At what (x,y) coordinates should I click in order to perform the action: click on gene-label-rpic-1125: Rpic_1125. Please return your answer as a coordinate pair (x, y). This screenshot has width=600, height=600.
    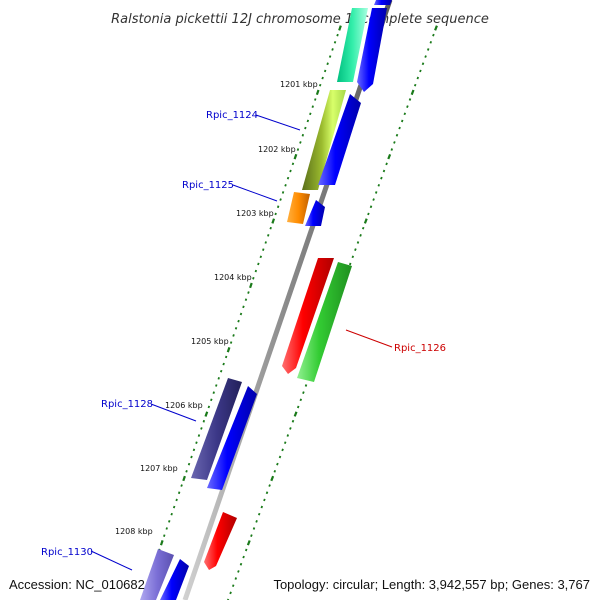
    Looking at the image, I should click on (208, 185).